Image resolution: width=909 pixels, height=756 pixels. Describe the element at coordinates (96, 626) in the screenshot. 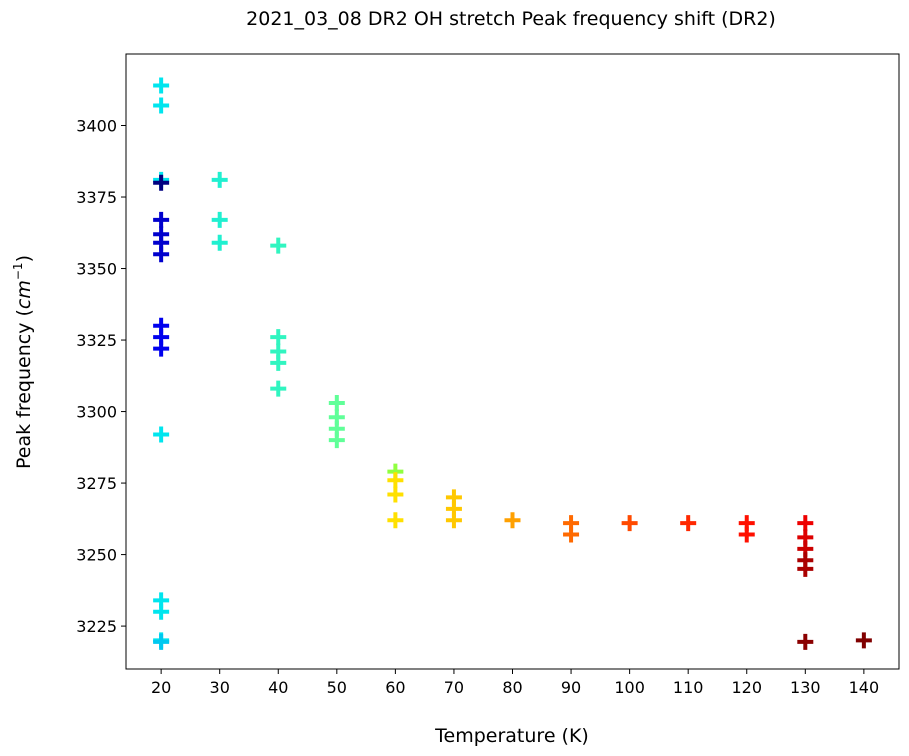

I see `y-tick-label: 3225` at that location.